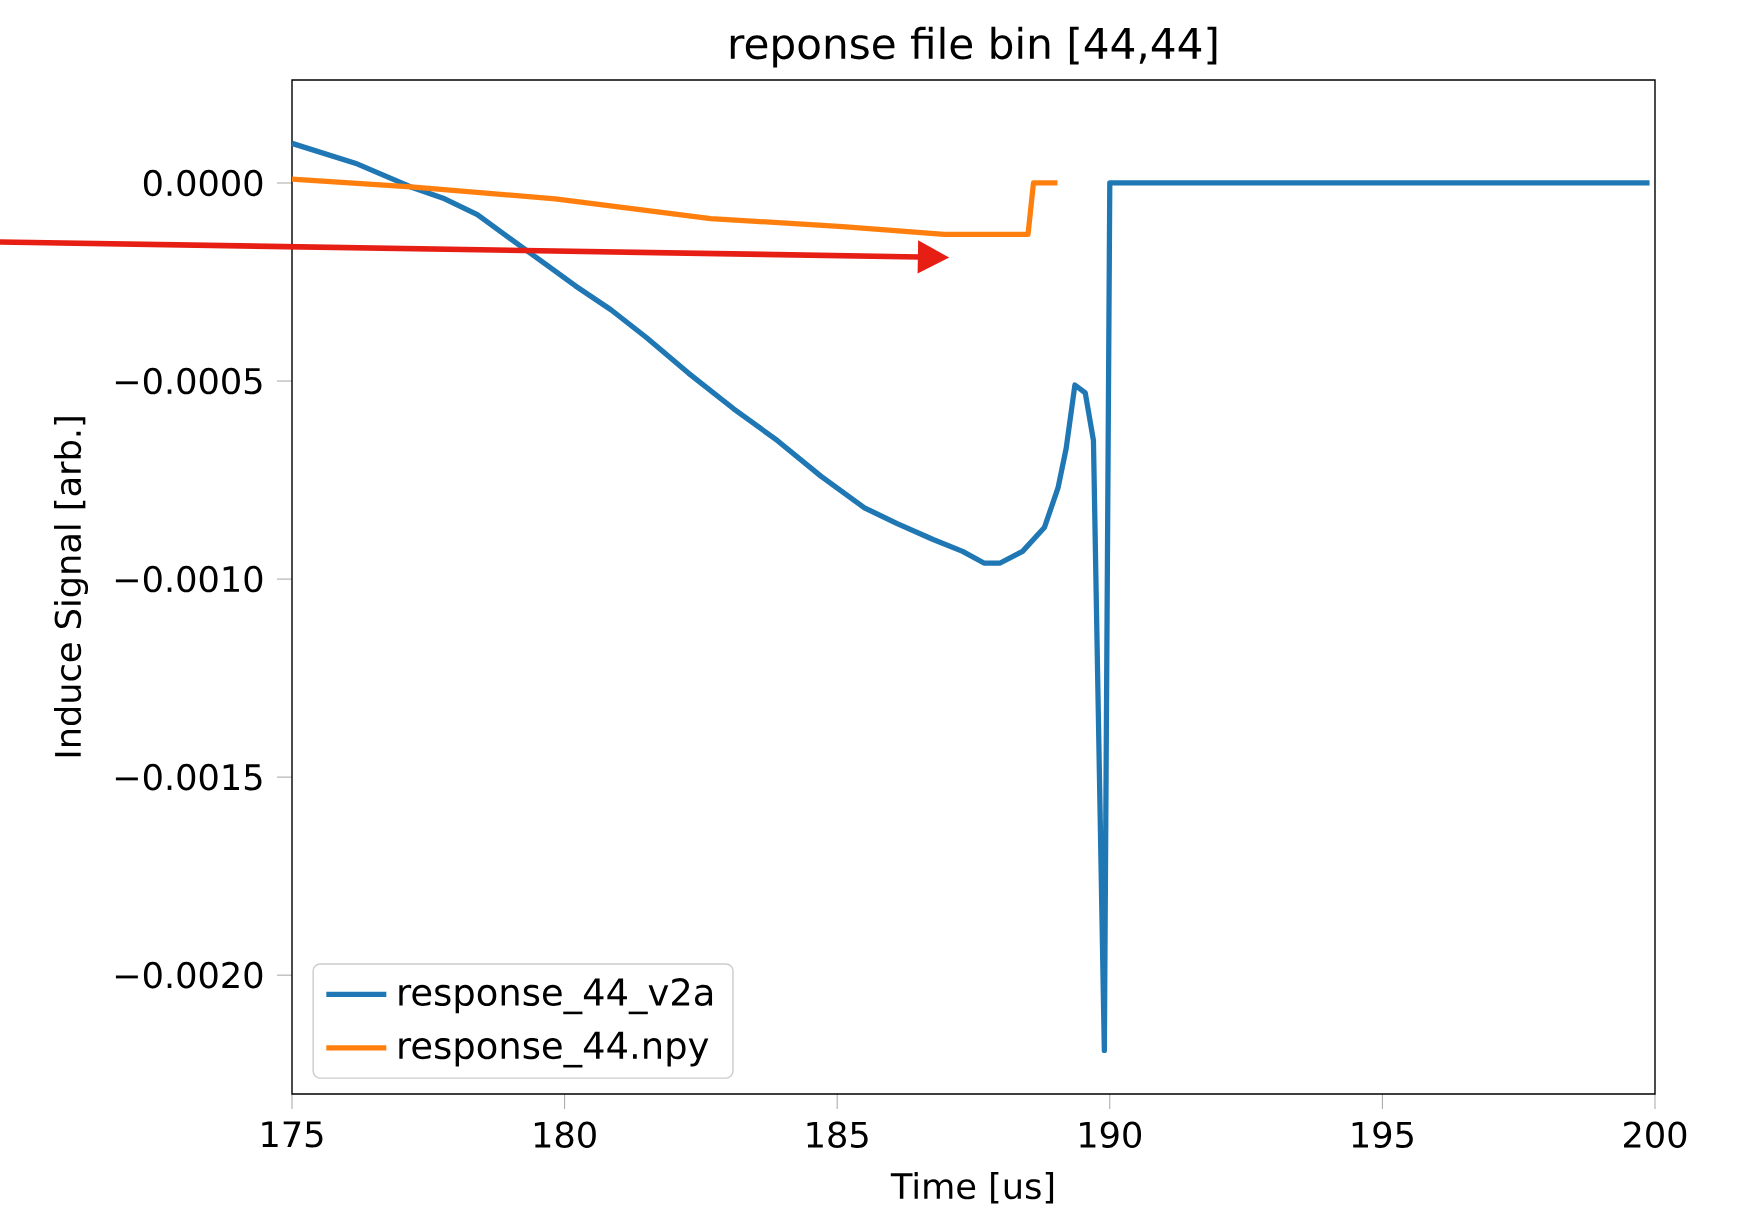 This screenshot has height=1214, width=1742. What do you see at coordinates (1655, 1135) in the screenshot?
I see `x-tick-label: 200` at bounding box center [1655, 1135].